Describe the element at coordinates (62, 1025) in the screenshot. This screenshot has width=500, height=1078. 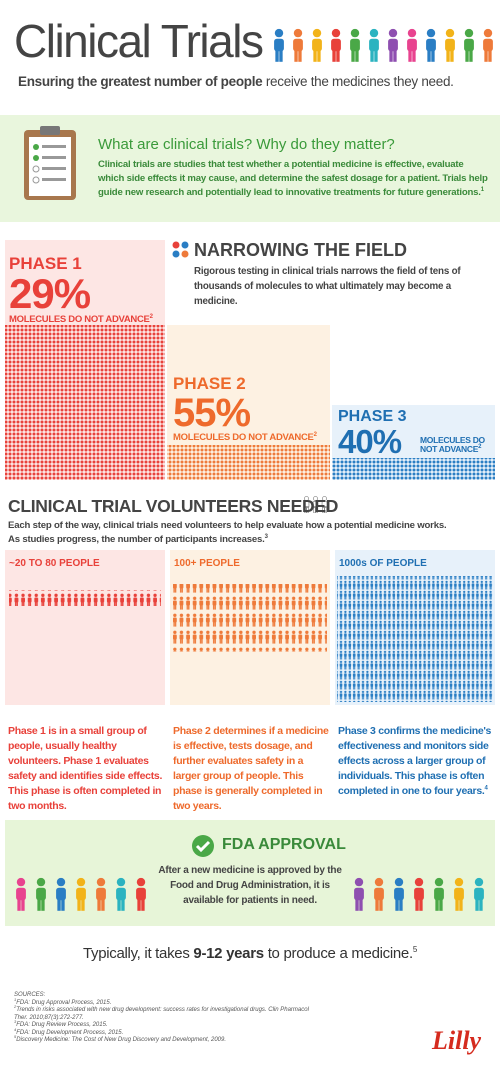
I see `source-text: FDA: Drug Review Process, 2015.` at that location.